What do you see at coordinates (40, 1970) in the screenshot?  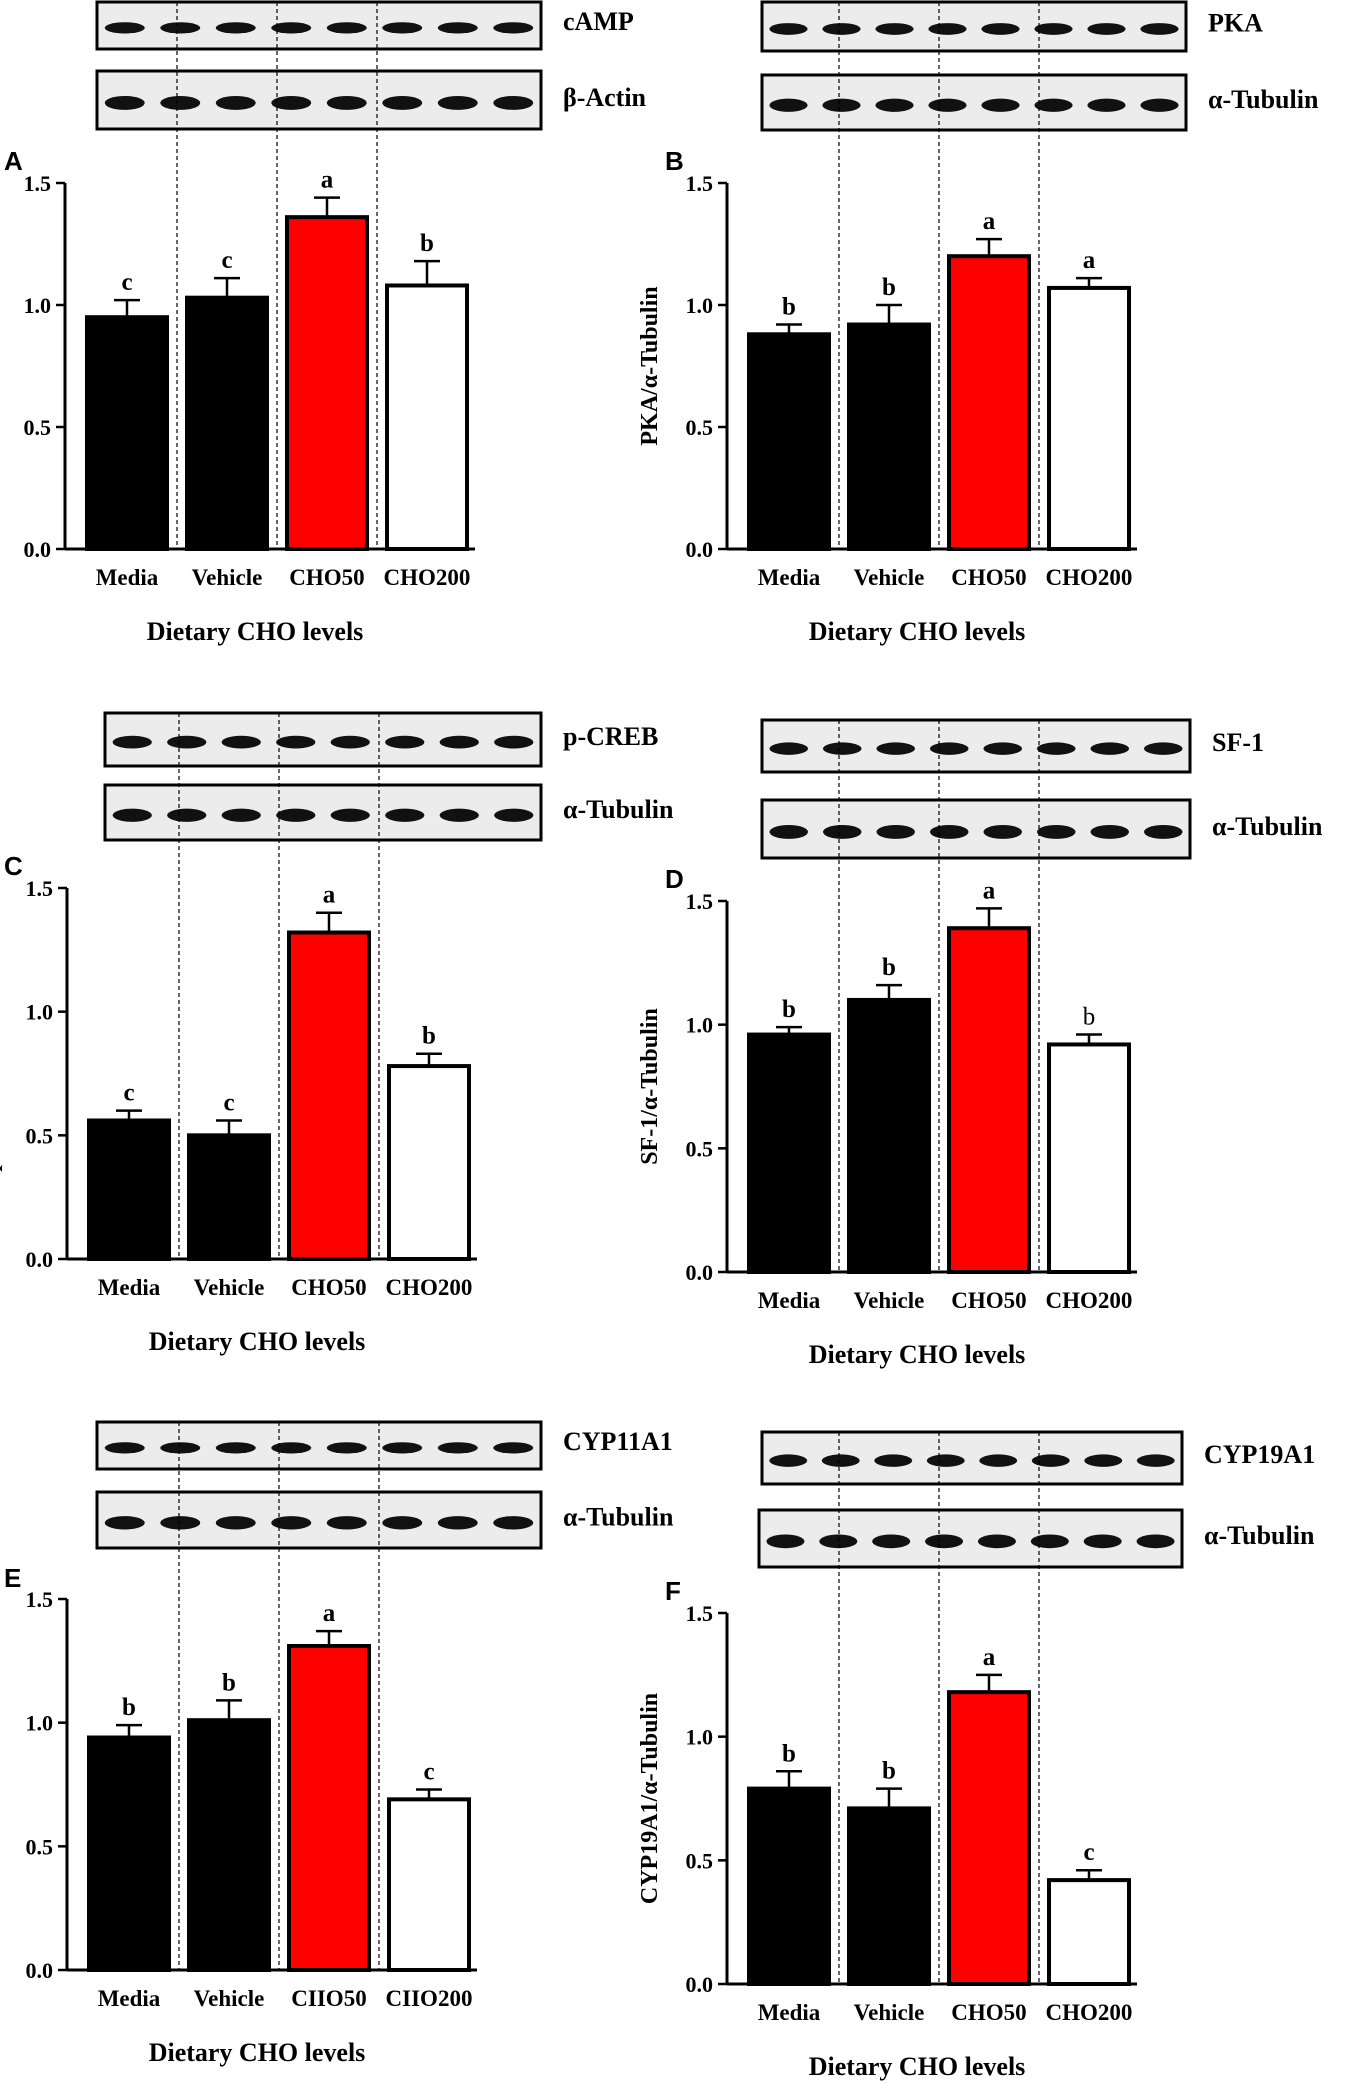 I see `y-tick-label: 0.0` at bounding box center [40, 1970].